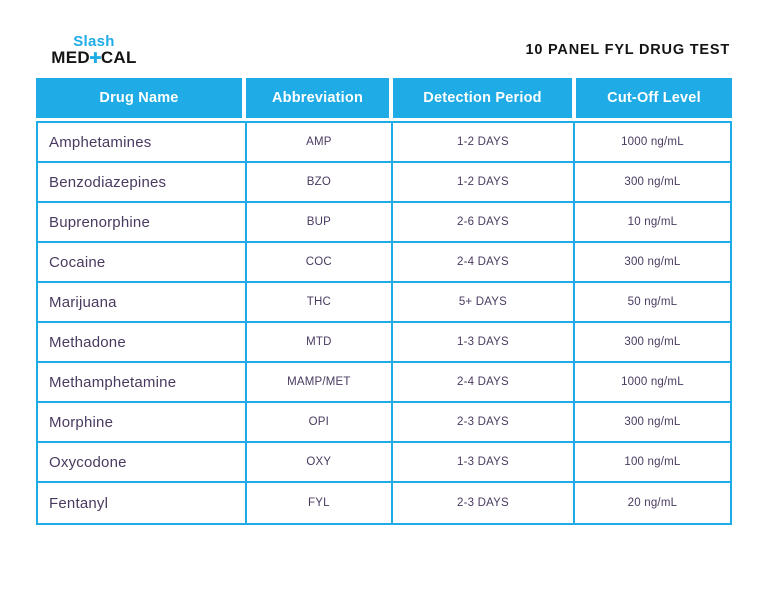  What do you see at coordinates (320, 503) in the screenshot?
I see `abbreviation-cell: FYL` at bounding box center [320, 503].